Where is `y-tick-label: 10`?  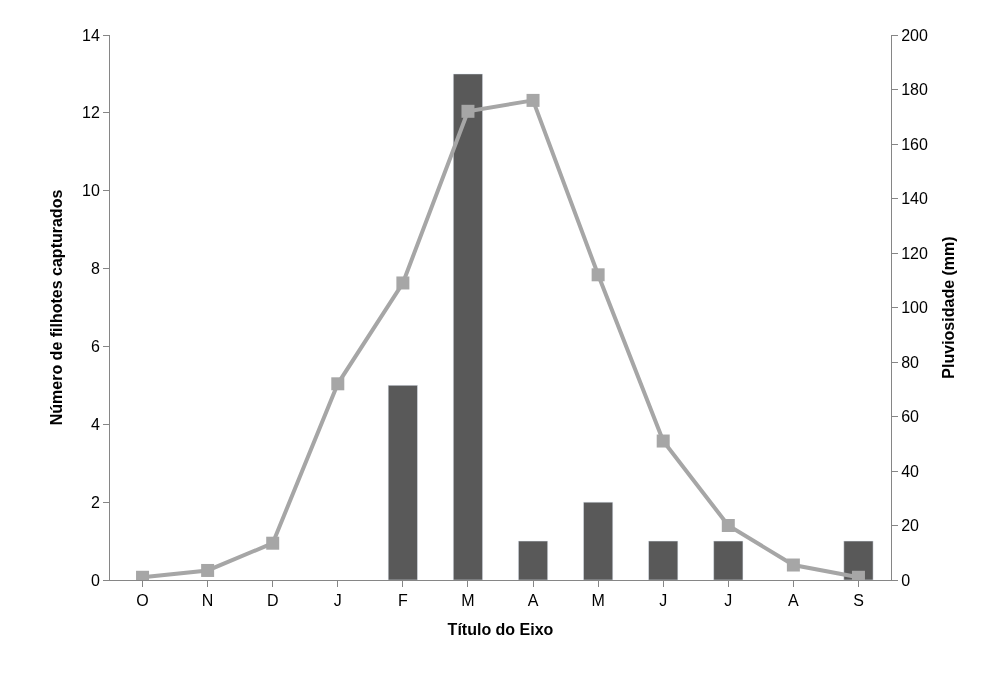
y-tick-label: 10 is located at coordinates (91, 191).